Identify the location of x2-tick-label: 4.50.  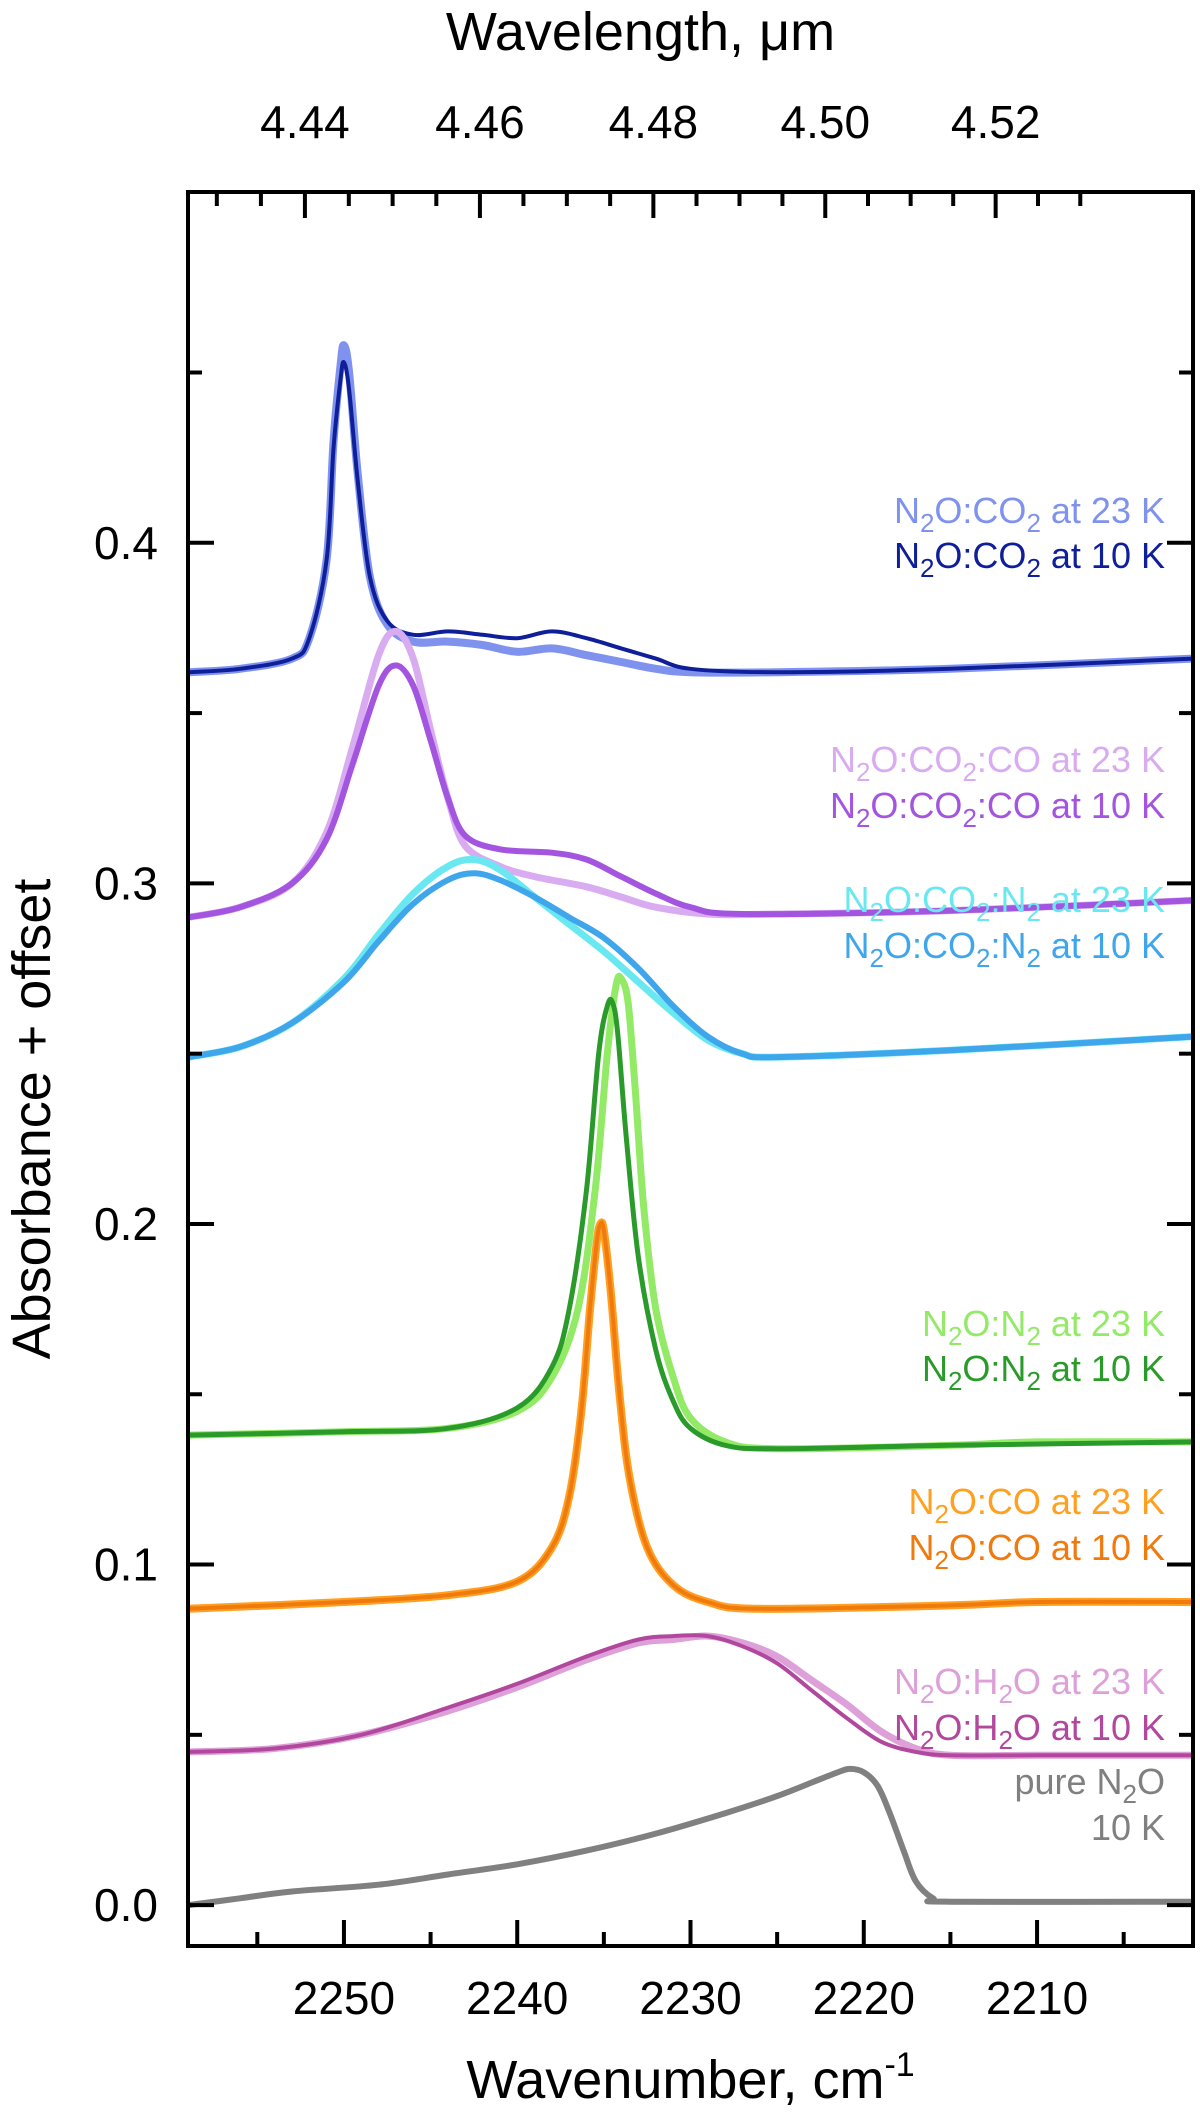
(826, 122).